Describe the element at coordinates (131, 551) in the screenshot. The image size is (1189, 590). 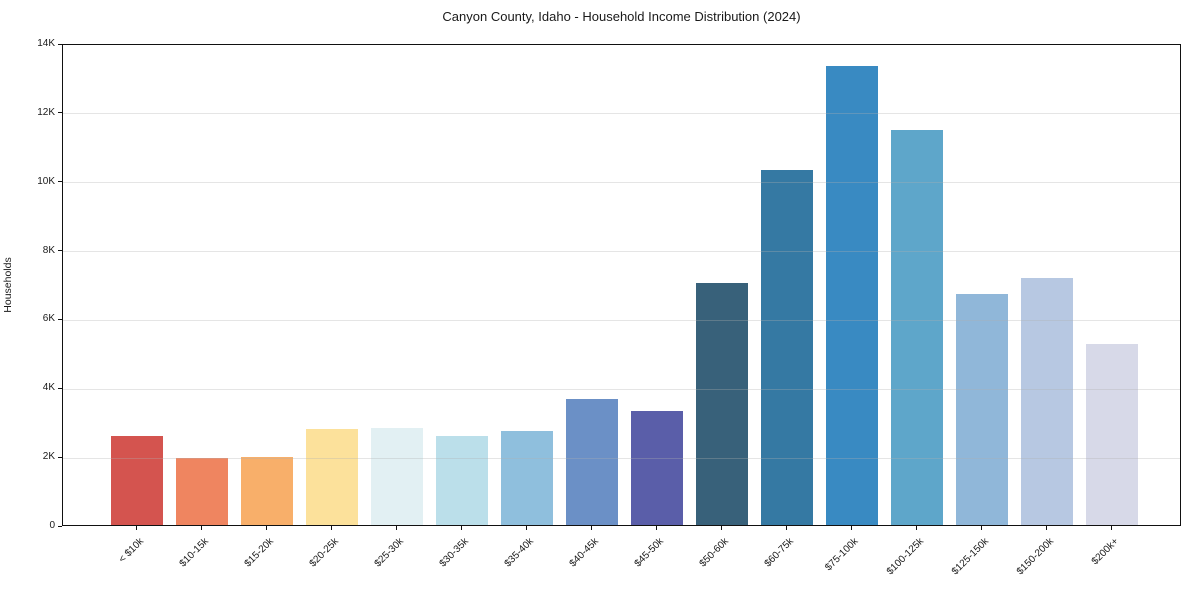
I see `x-tick-label: < $10k` at that location.